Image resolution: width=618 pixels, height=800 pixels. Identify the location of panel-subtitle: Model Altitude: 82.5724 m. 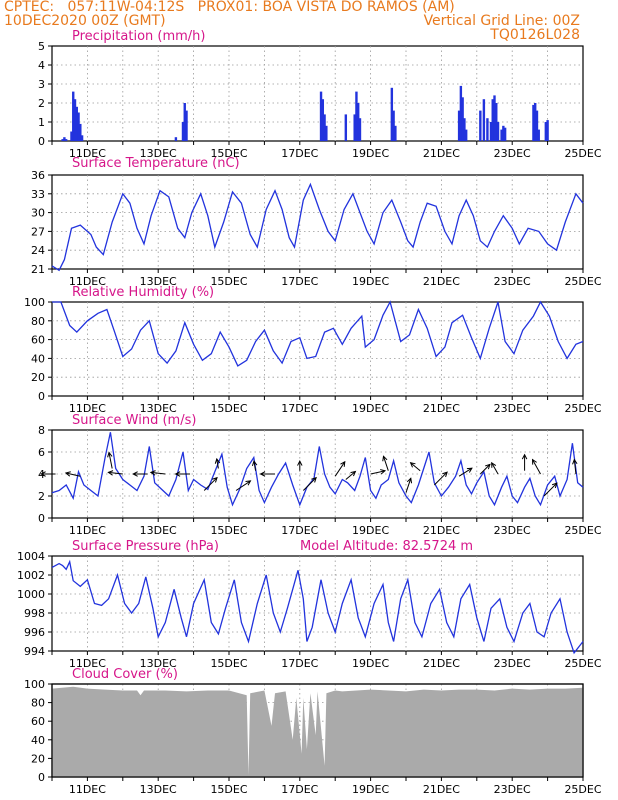
(386, 546).